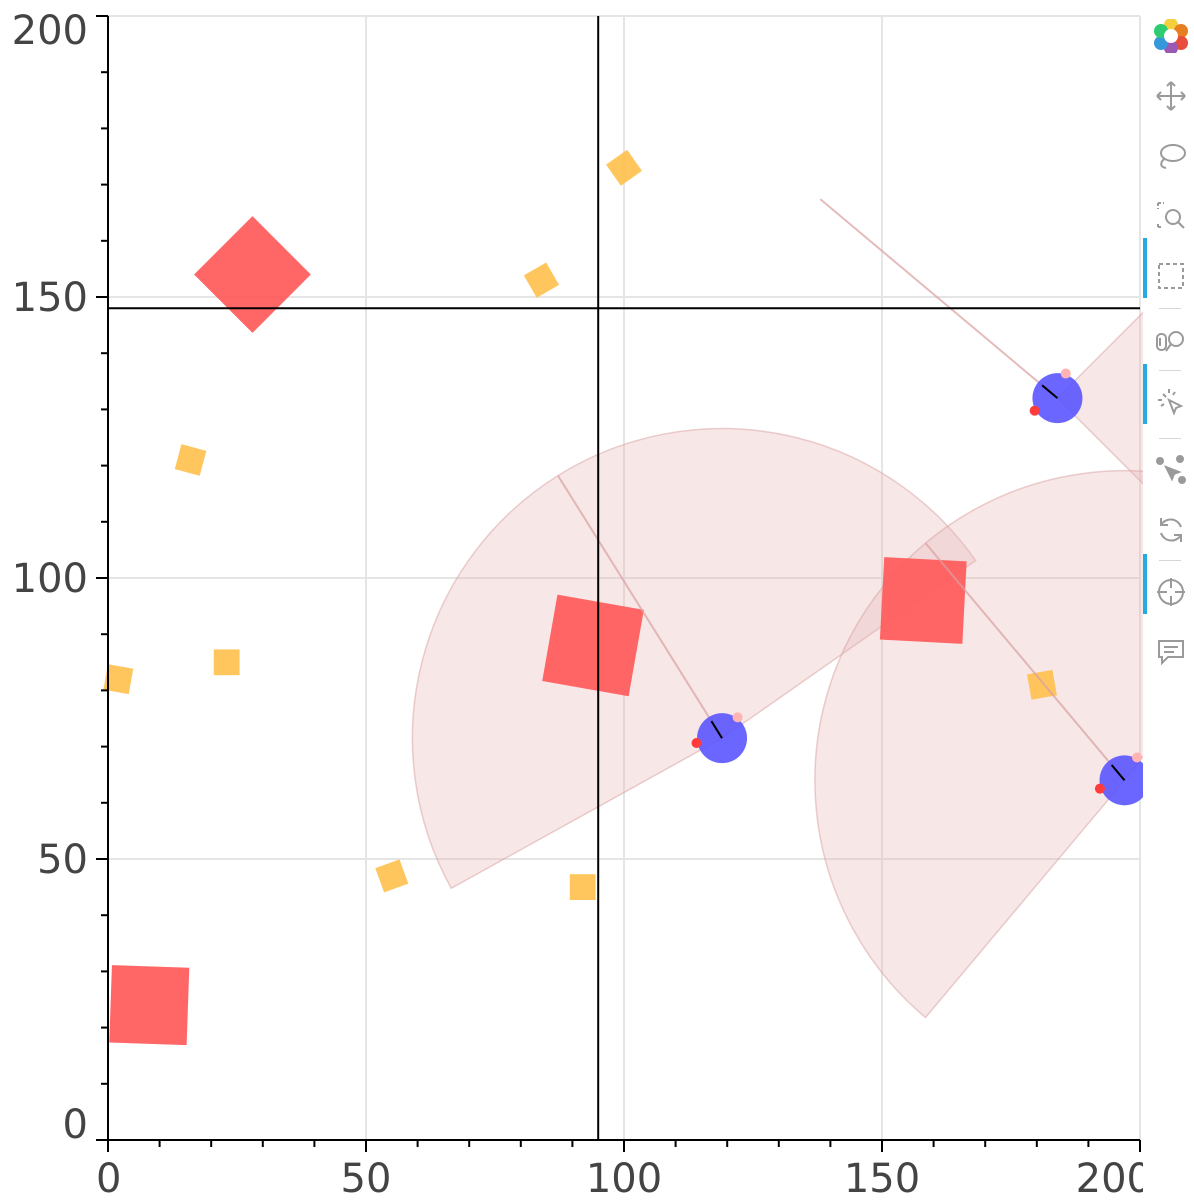  I want to click on zoom-in-icon, so click(1171, 216).